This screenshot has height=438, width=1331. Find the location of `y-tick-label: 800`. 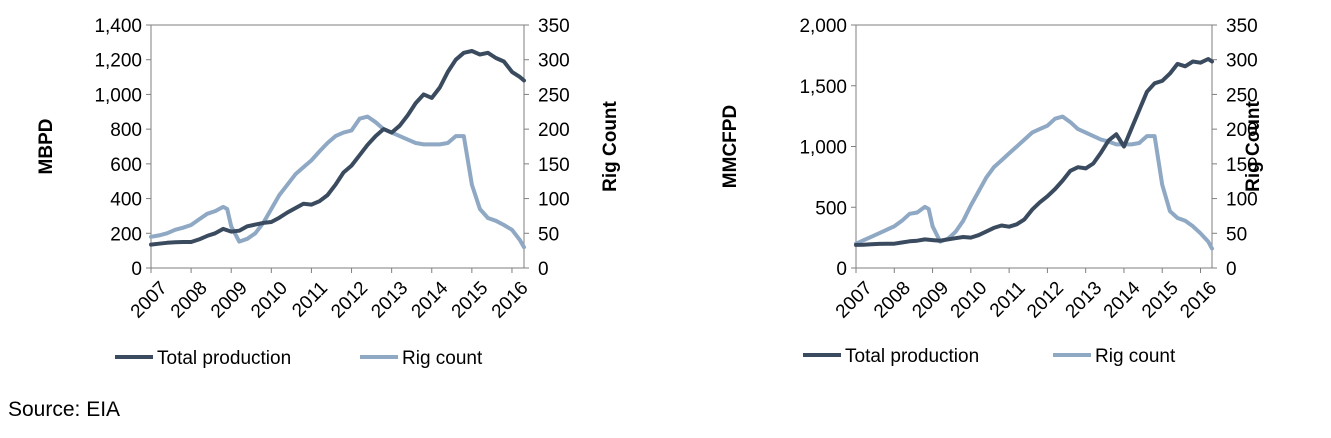

y-tick-label: 800 is located at coordinates (126, 130).